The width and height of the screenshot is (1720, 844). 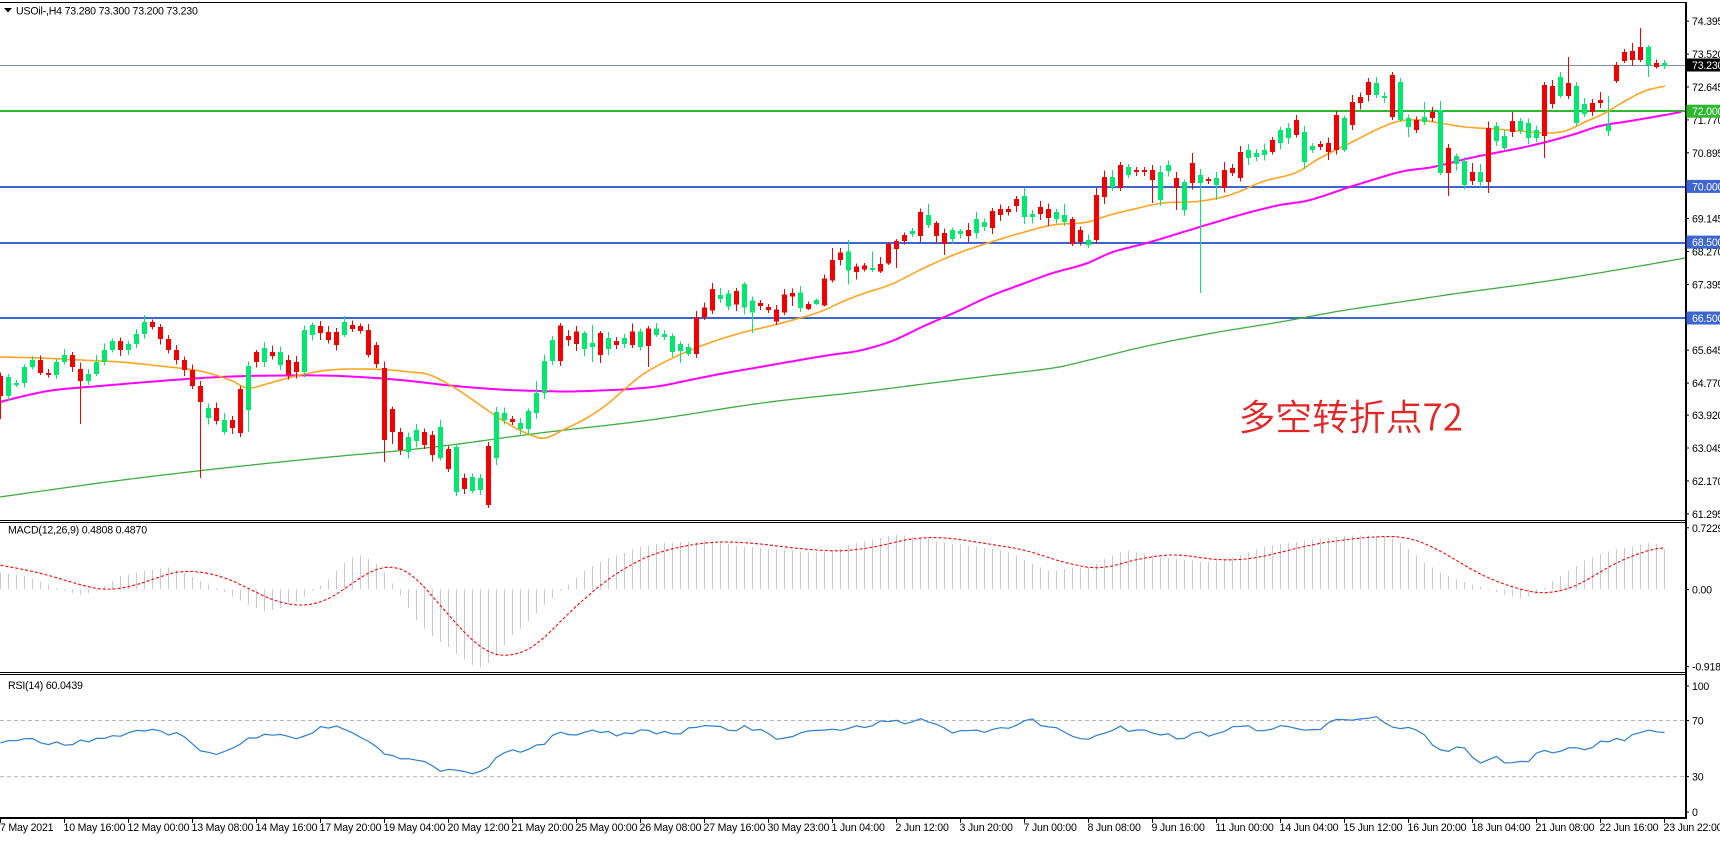 I want to click on svg-text: 7 May 2021, so click(x=27, y=828).